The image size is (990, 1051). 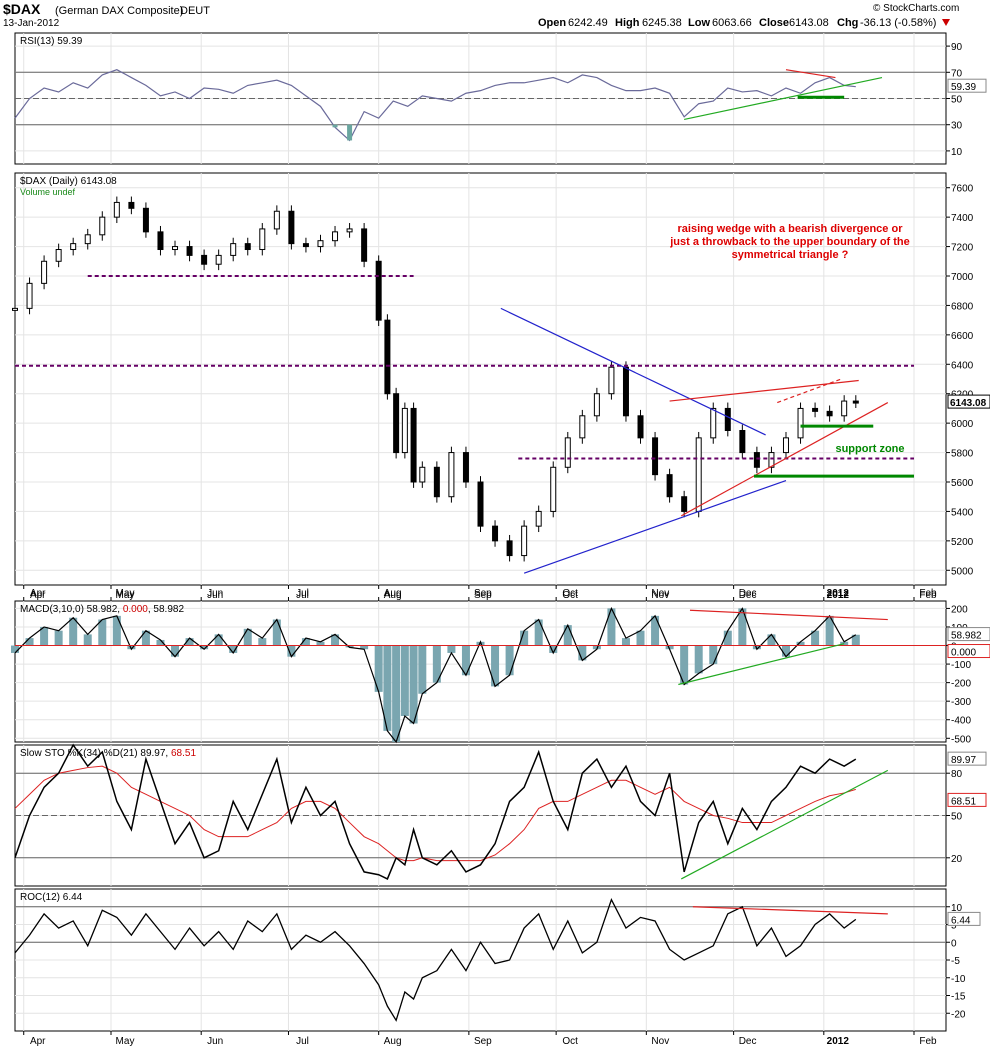 I want to click on ytick-label-4-1: 5, so click(x=954, y=926).